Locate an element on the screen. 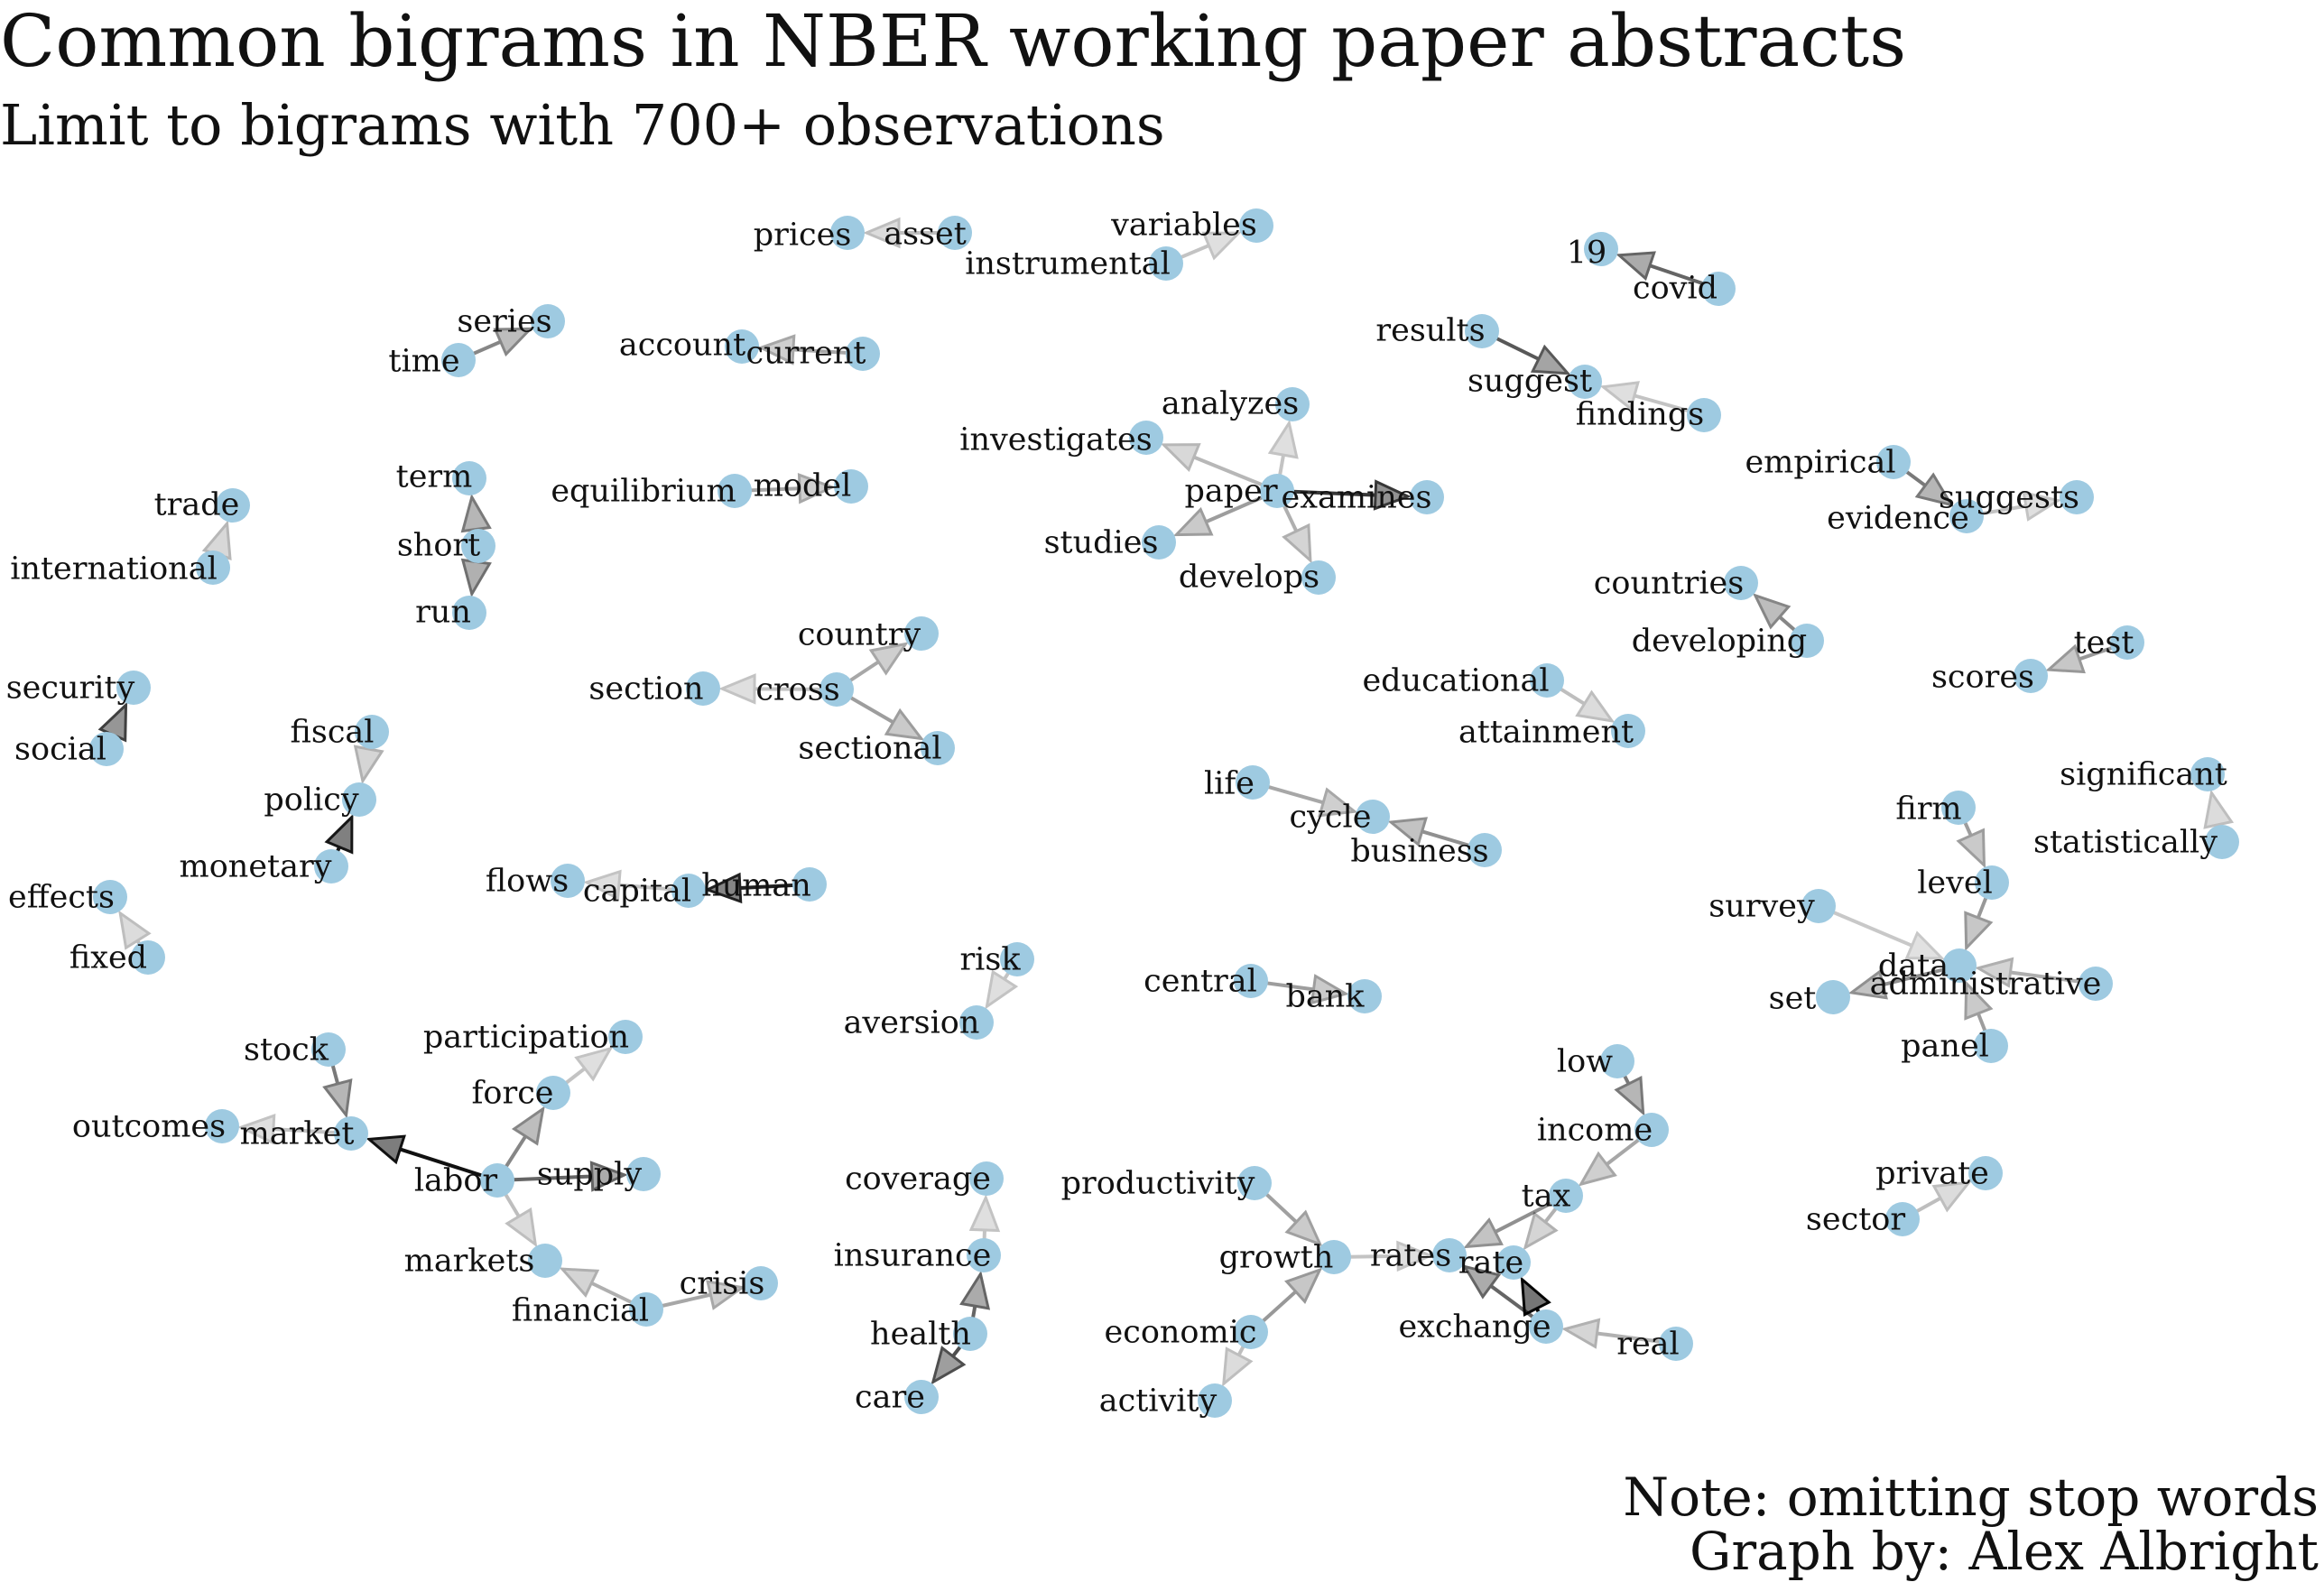  node-label-data: data is located at coordinates (1914, 966).